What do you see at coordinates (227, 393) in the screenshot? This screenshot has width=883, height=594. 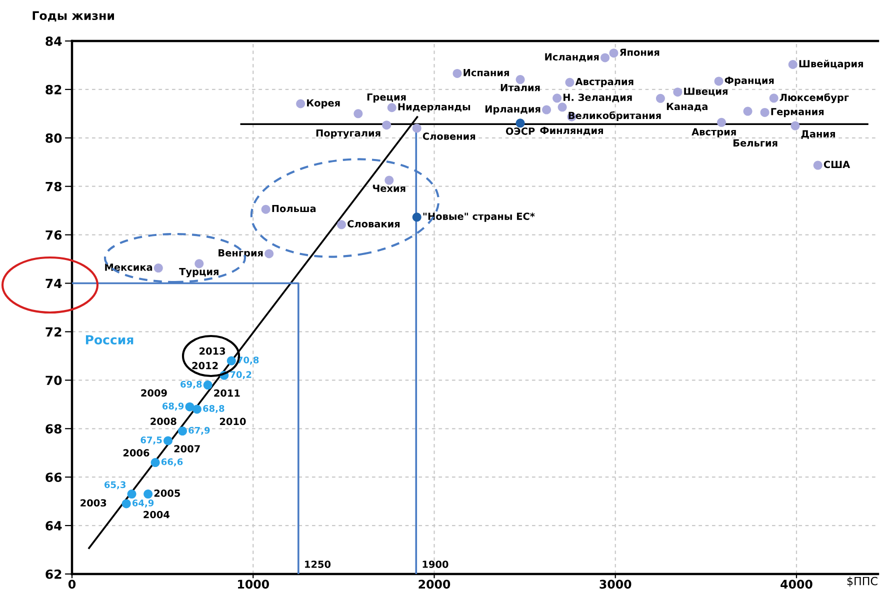 I see `annotation: 2011` at bounding box center [227, 393].